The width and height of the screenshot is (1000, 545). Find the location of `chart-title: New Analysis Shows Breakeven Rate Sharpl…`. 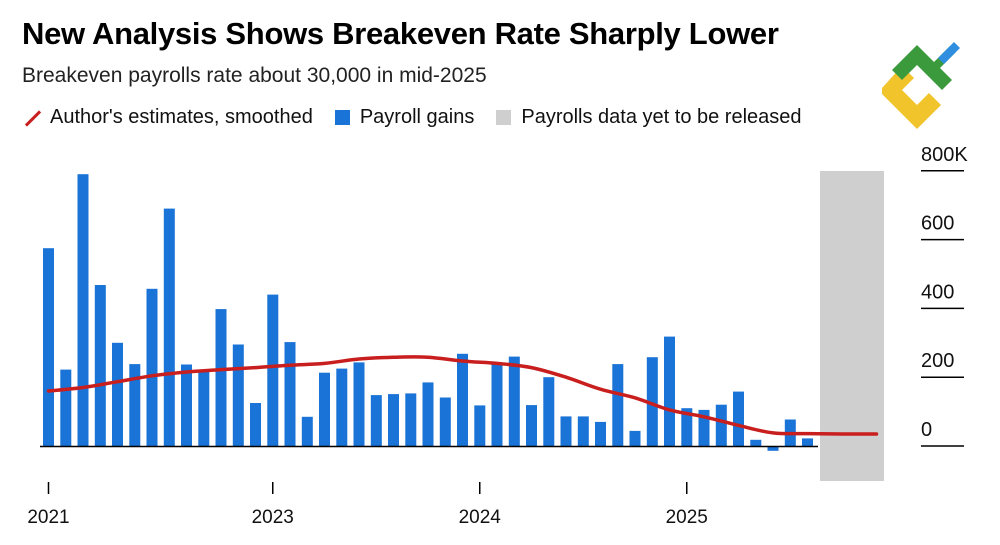

chart-title: New Analysis Shows Breakeven Rate Sharpl… is located at coordinates (400, 33).